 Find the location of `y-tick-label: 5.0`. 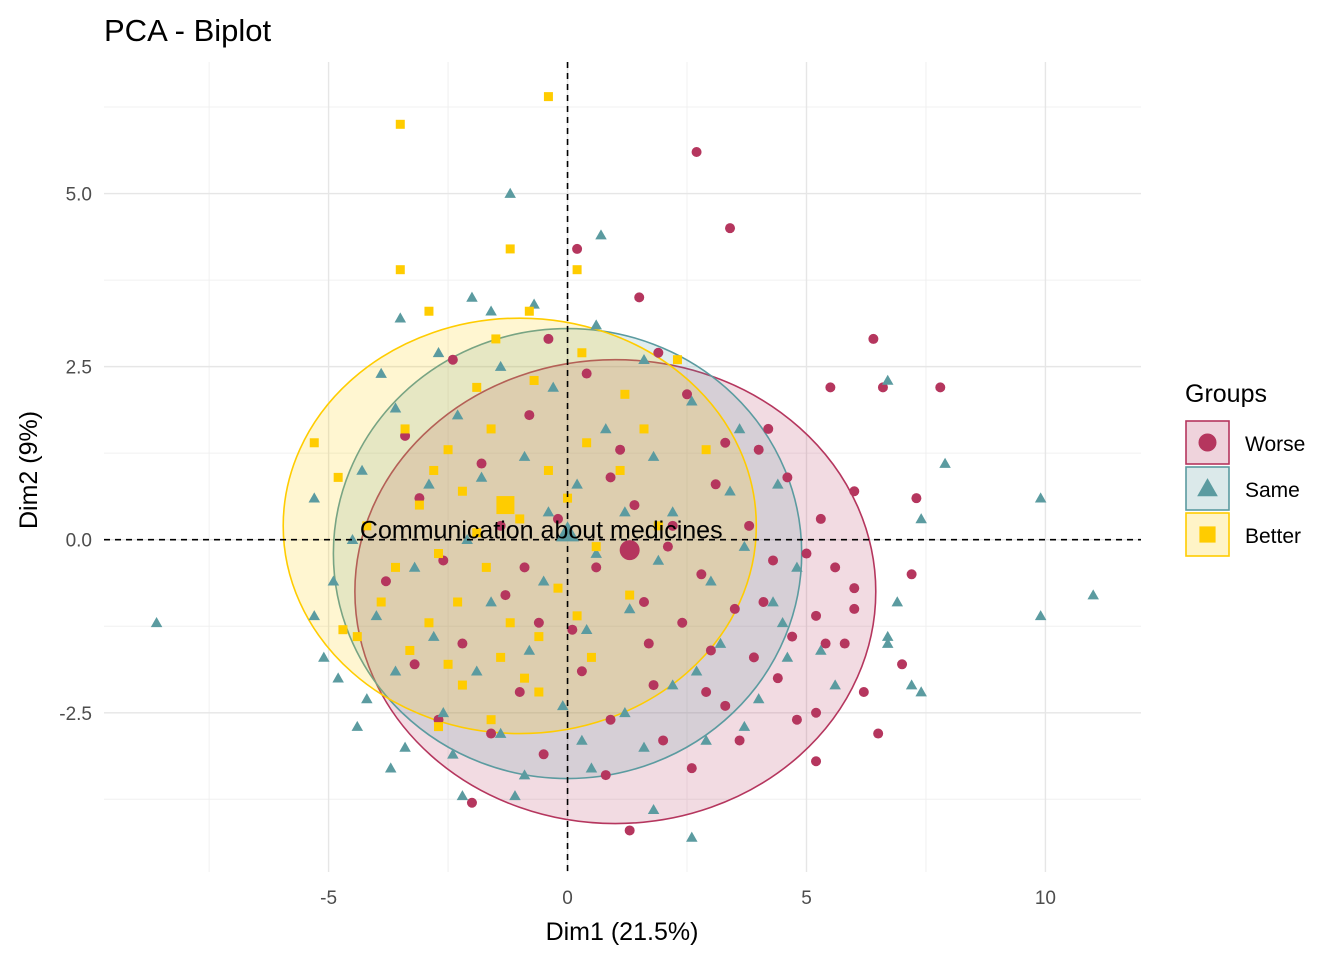

y-tick-label: 5.0 is located at coordinates (79, 195).